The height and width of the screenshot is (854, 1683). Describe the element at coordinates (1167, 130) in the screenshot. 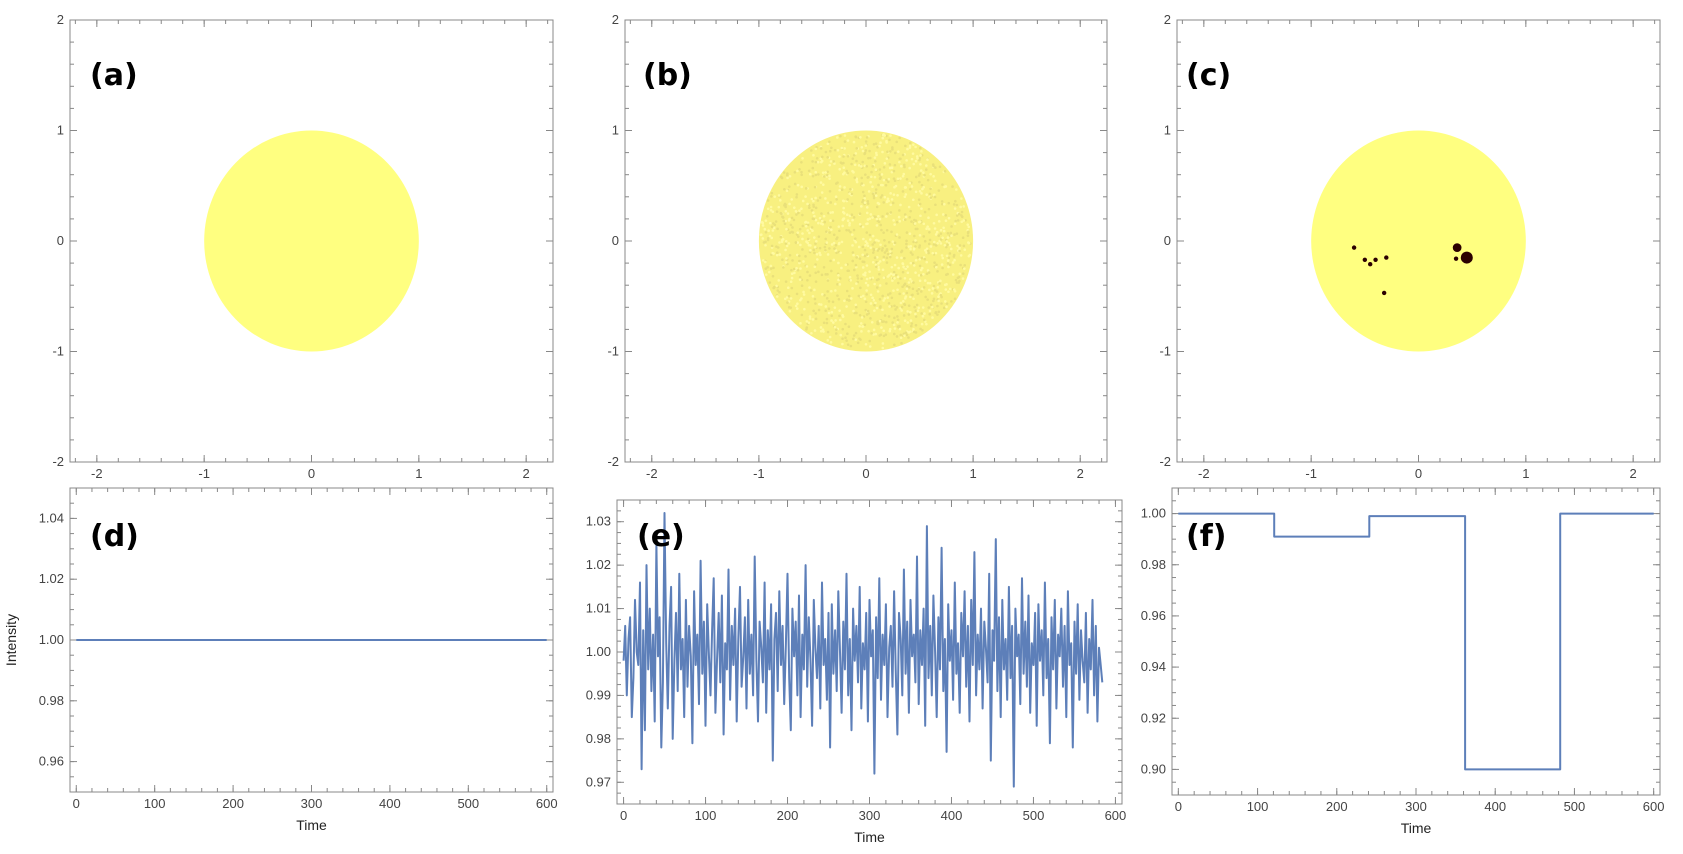

I see `y-tick-label: 1` at that location.